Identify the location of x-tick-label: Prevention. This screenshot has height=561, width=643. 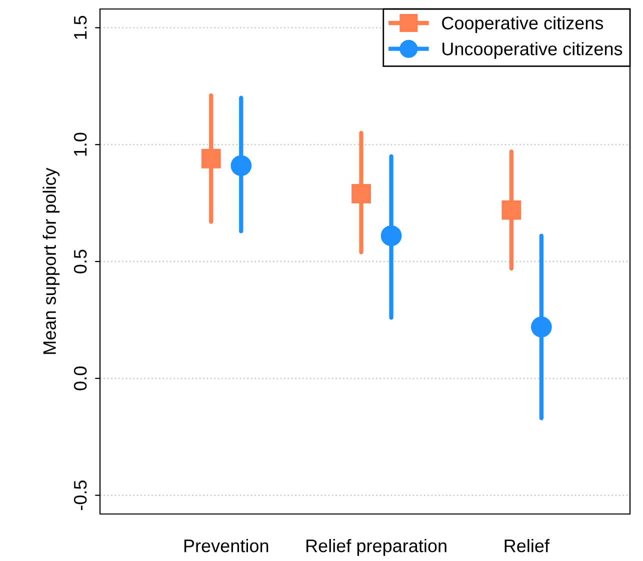
(226, 545).